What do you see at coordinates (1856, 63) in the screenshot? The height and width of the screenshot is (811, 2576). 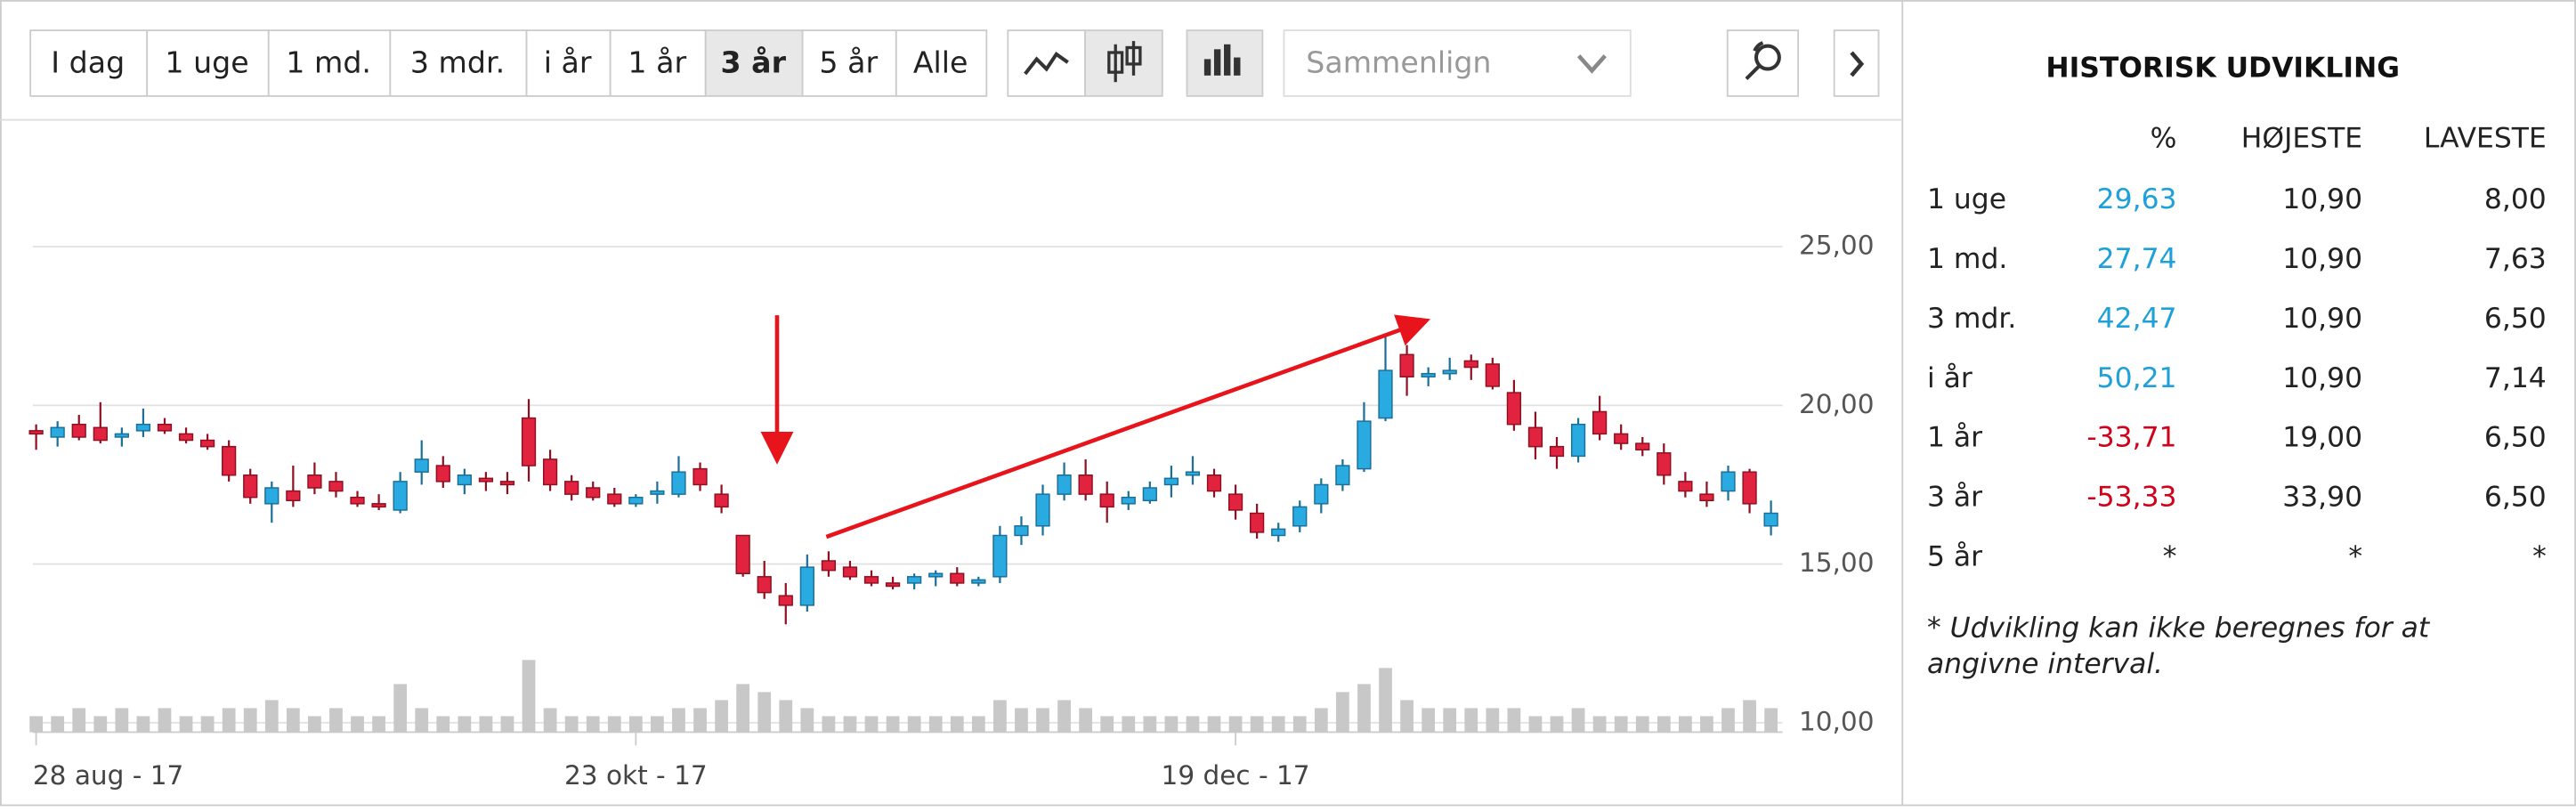 I see `next-button` at bounding box center [1856, 63].